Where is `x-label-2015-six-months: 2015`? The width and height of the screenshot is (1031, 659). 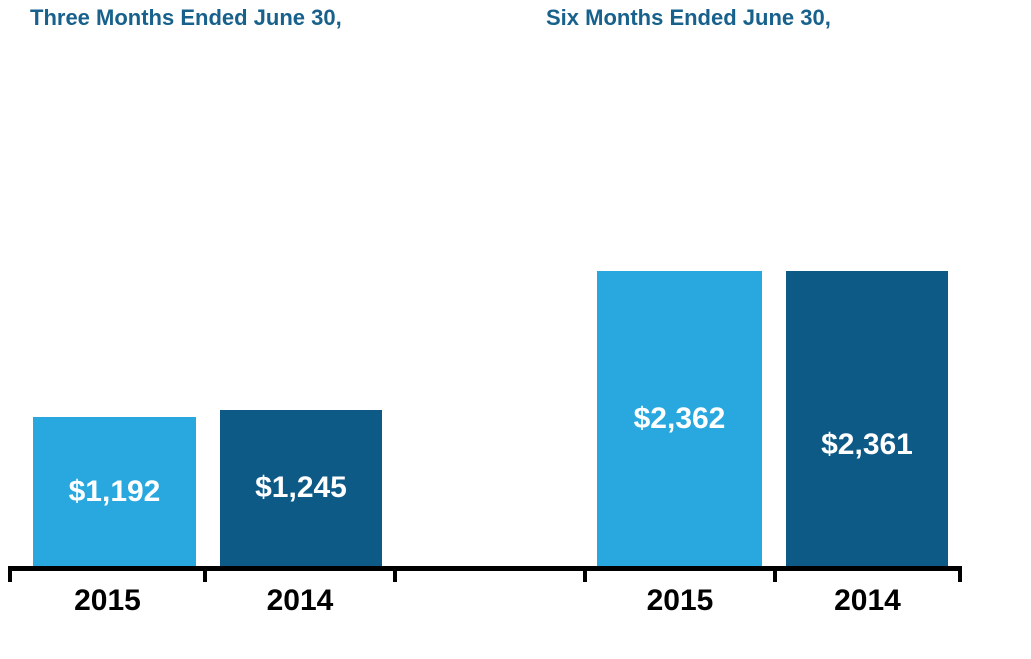 x-label-2015-six-months: 2015 is located at coordinates (680, 600).